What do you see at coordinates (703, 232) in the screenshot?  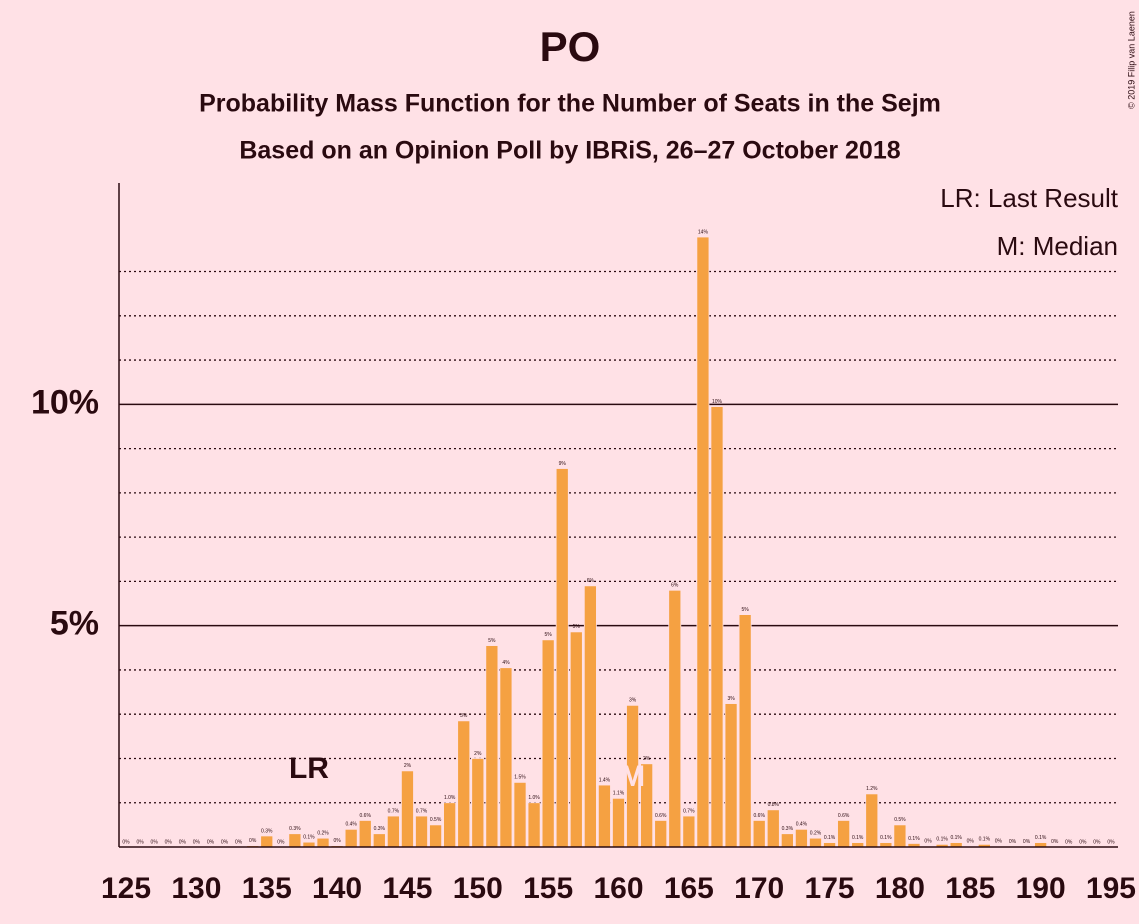 I see `value-label: 14%` at bounding box center [703, 232].